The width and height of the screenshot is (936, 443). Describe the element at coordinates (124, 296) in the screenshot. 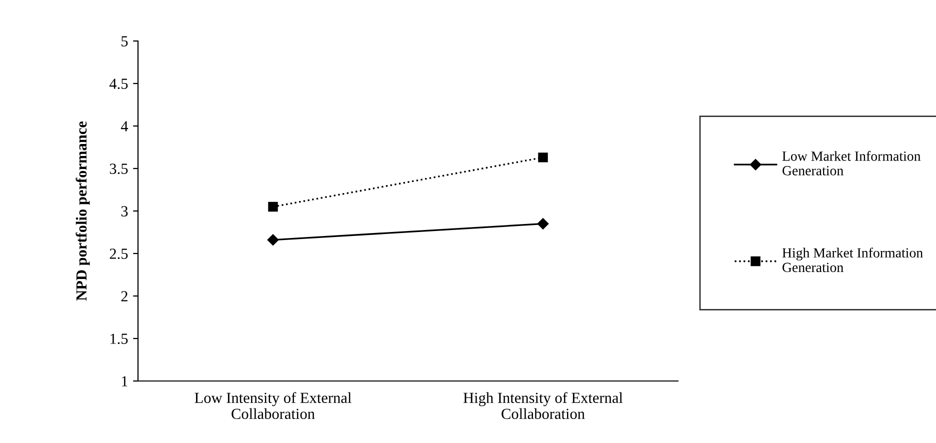

I see `y-tick-label: 2` at that location.